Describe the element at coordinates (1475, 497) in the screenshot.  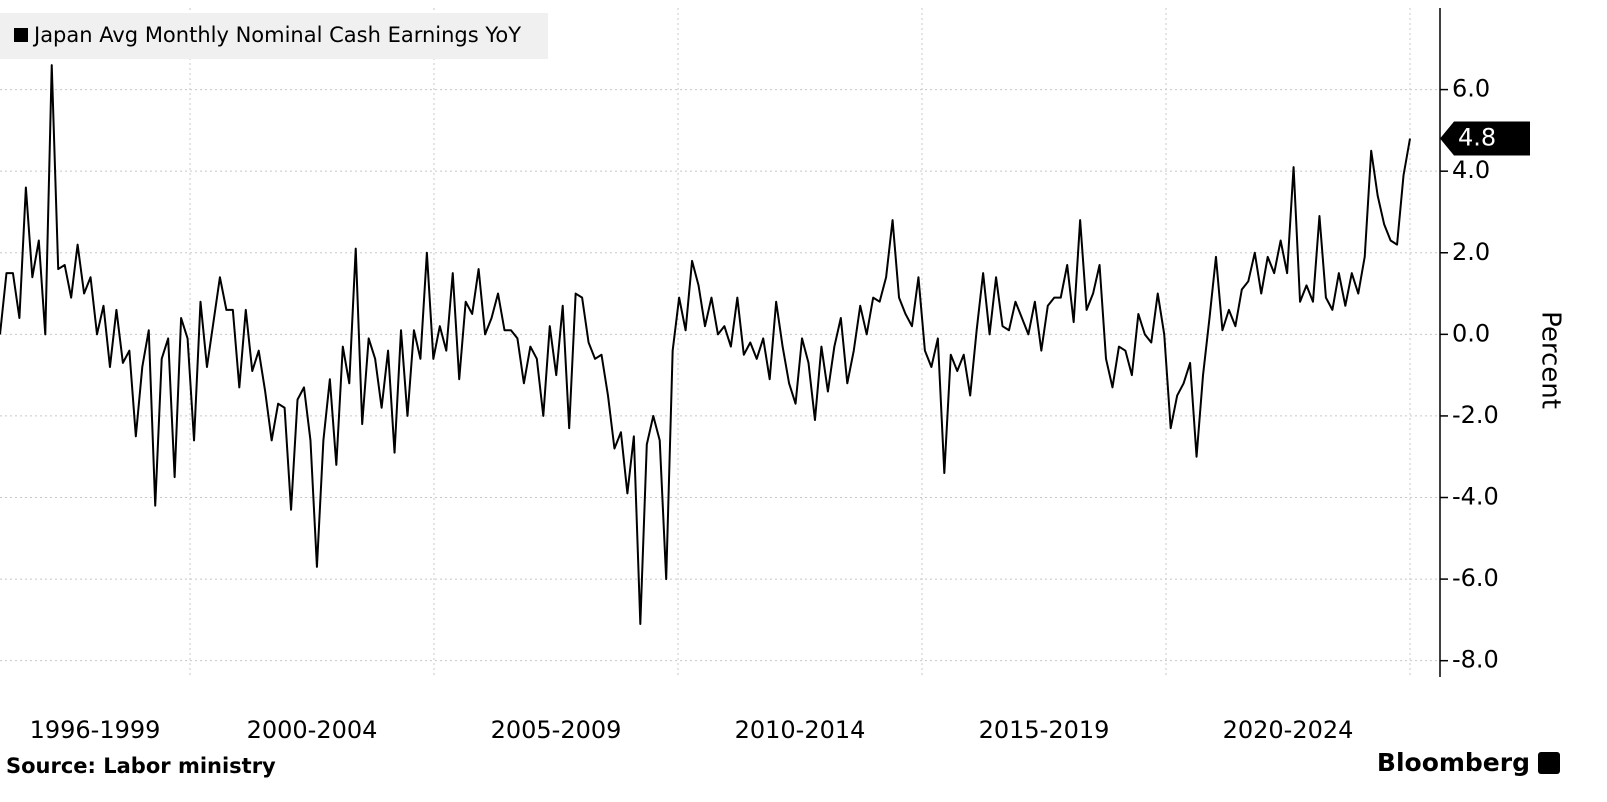
I see `y-tick-label: -4.0` at that location.